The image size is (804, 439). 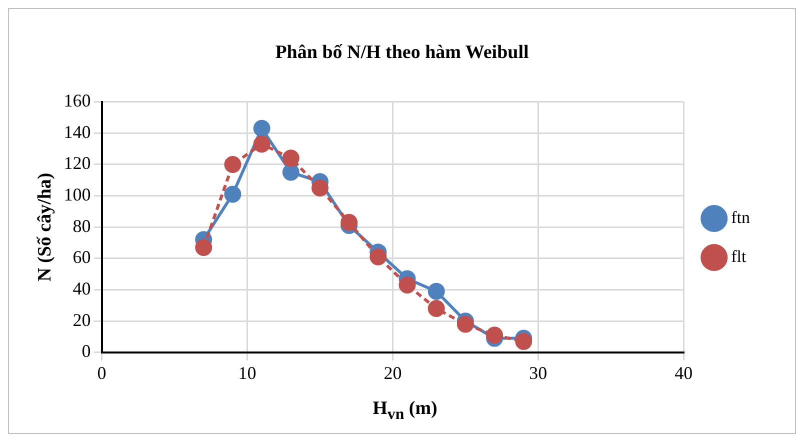 What do you see at coordinates (740, 217) in the screenshot?
I see `legend-label: ftn` at bounding box center [740, 217].